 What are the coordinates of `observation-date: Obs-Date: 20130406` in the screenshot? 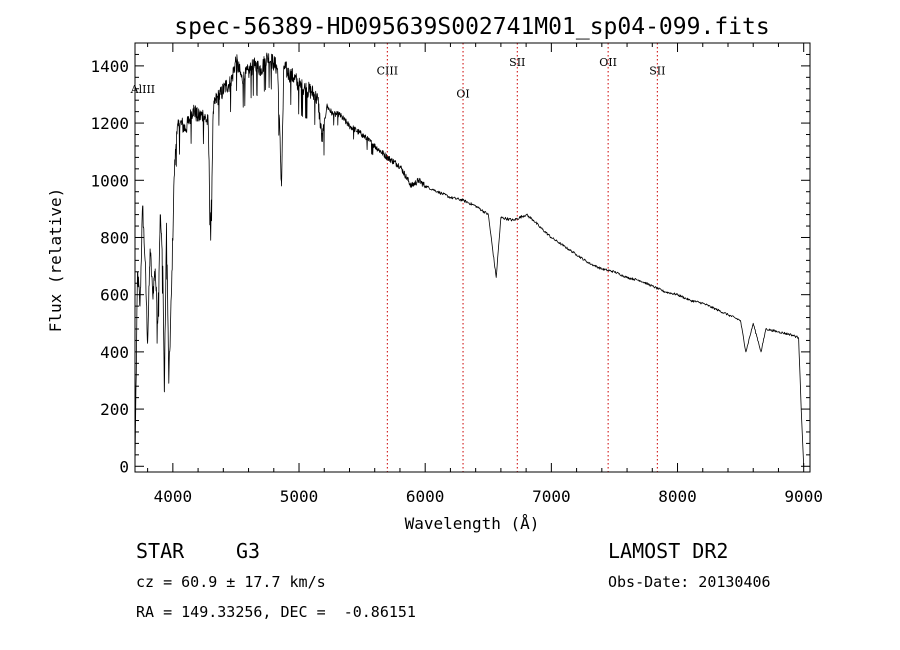 It's located at (689, 582).